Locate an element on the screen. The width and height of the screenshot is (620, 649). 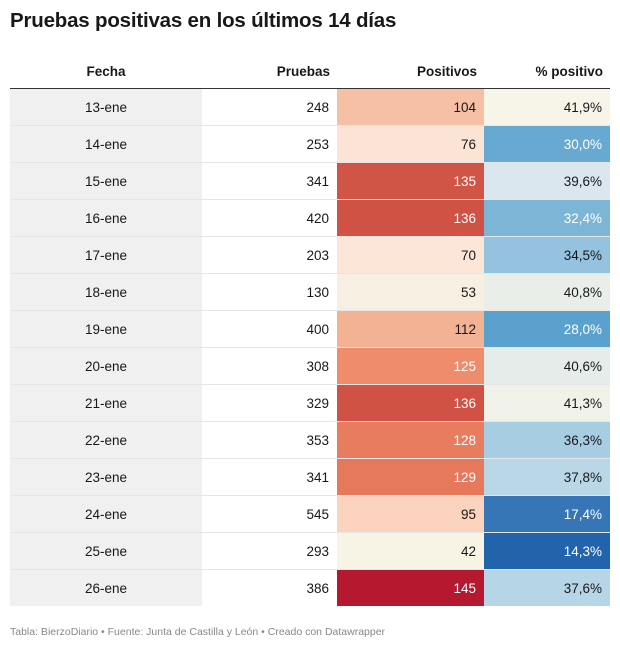
cell-fecha: 22-ene is located at coordinates (106, 440).